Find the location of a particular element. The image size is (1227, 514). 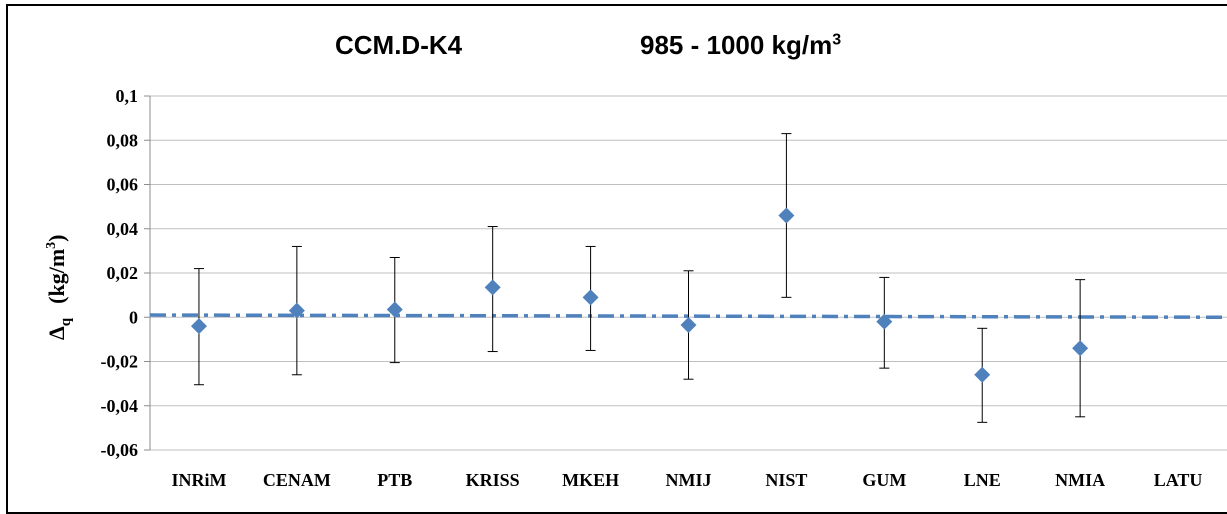

y-axis-label-units: (kg/m is located at coordinates (56, 276).